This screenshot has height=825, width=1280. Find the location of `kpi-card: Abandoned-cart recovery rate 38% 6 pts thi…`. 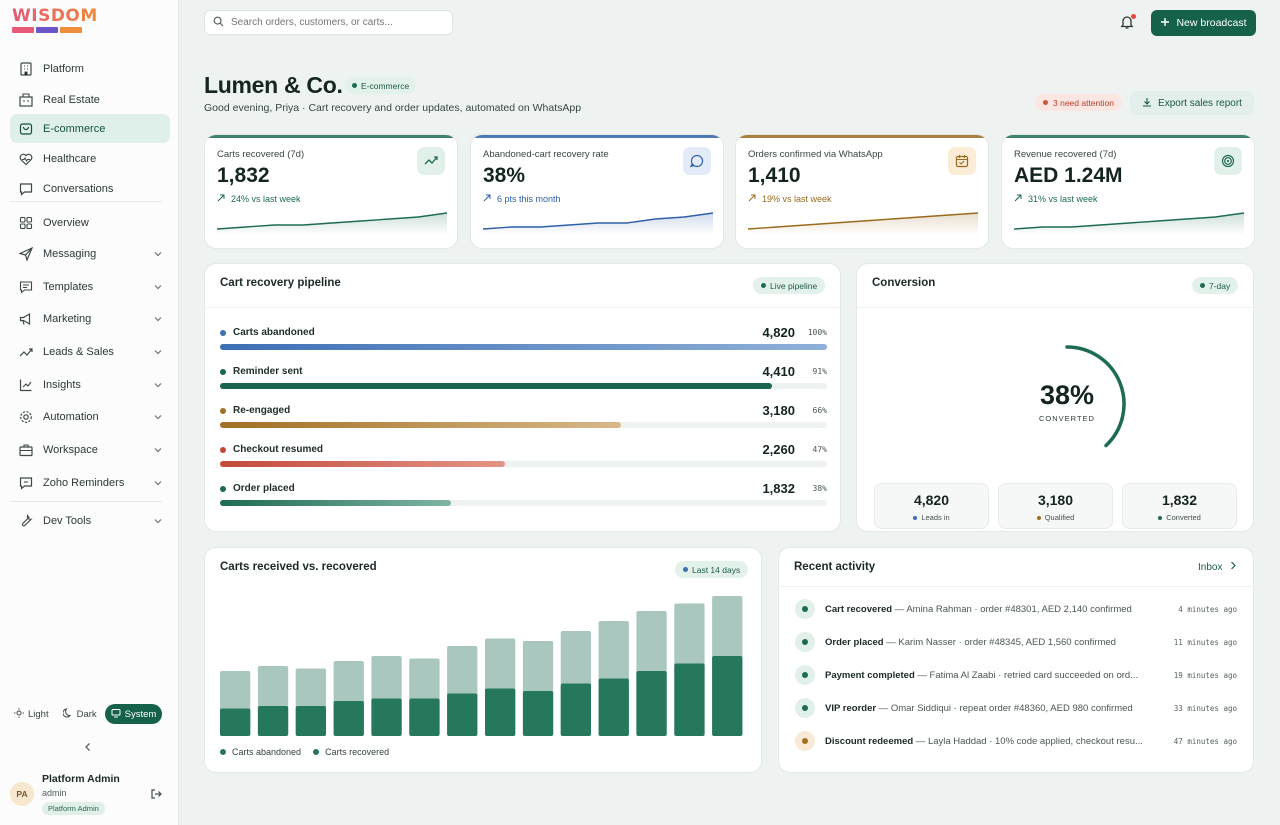

kpi-card: Abandoned-cart recovery rate 38% 6 pts thi… is located at coordinates (597, 191).